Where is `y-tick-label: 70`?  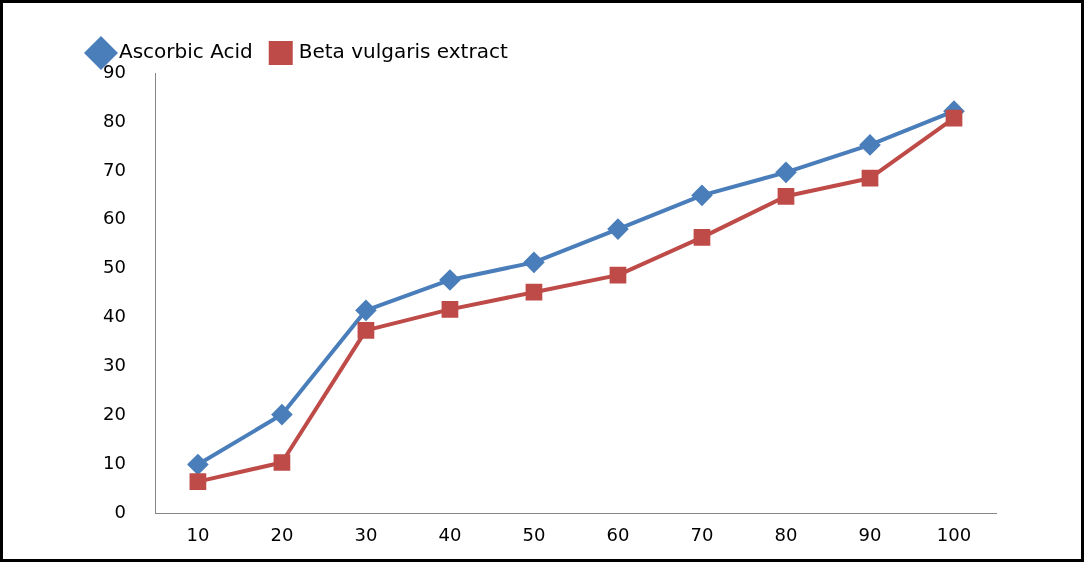 y-tick-label: 70 is located at coordinates (114, 169).